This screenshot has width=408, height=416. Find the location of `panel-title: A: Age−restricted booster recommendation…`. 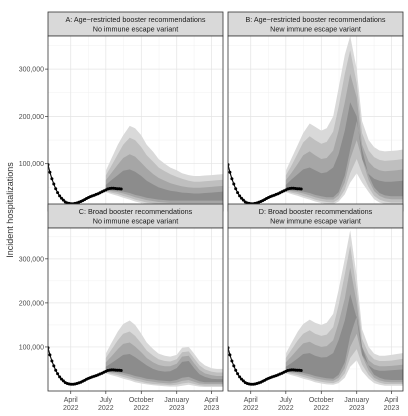

panel-title: A: Age−restricted booster recommendation… is located at coordinates (135, 19).